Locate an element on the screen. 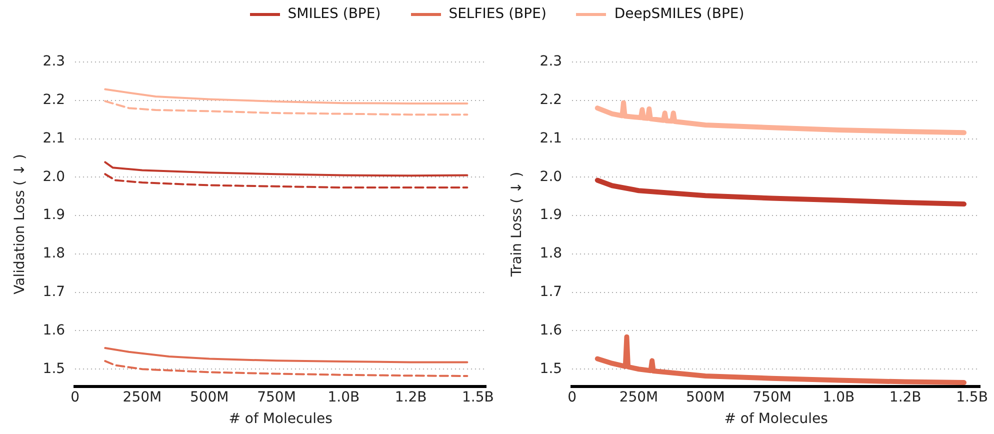 This screenshot has width=994, height=434. legend-label: SMILES (BPE) is located at coordinates (334, 14).